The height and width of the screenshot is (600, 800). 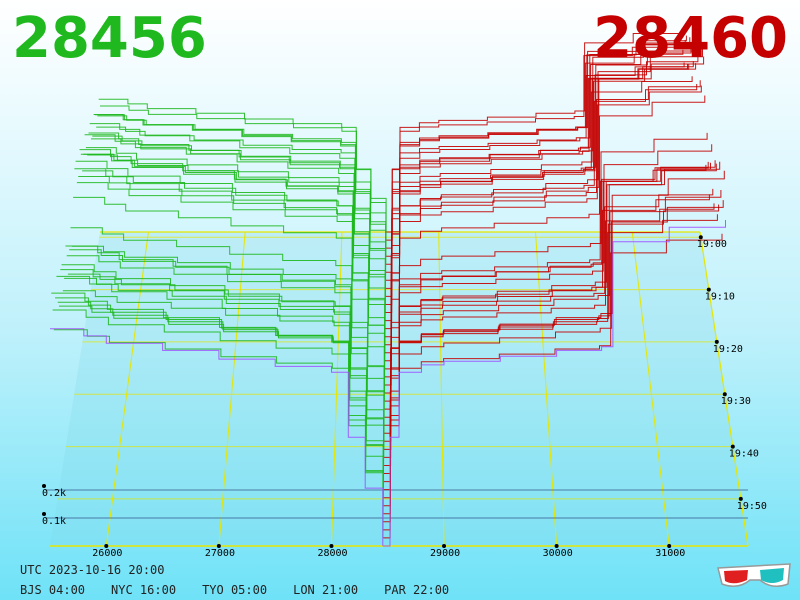 I want to click on price-tick-label-5: 31000, so click(x=670, y=553).